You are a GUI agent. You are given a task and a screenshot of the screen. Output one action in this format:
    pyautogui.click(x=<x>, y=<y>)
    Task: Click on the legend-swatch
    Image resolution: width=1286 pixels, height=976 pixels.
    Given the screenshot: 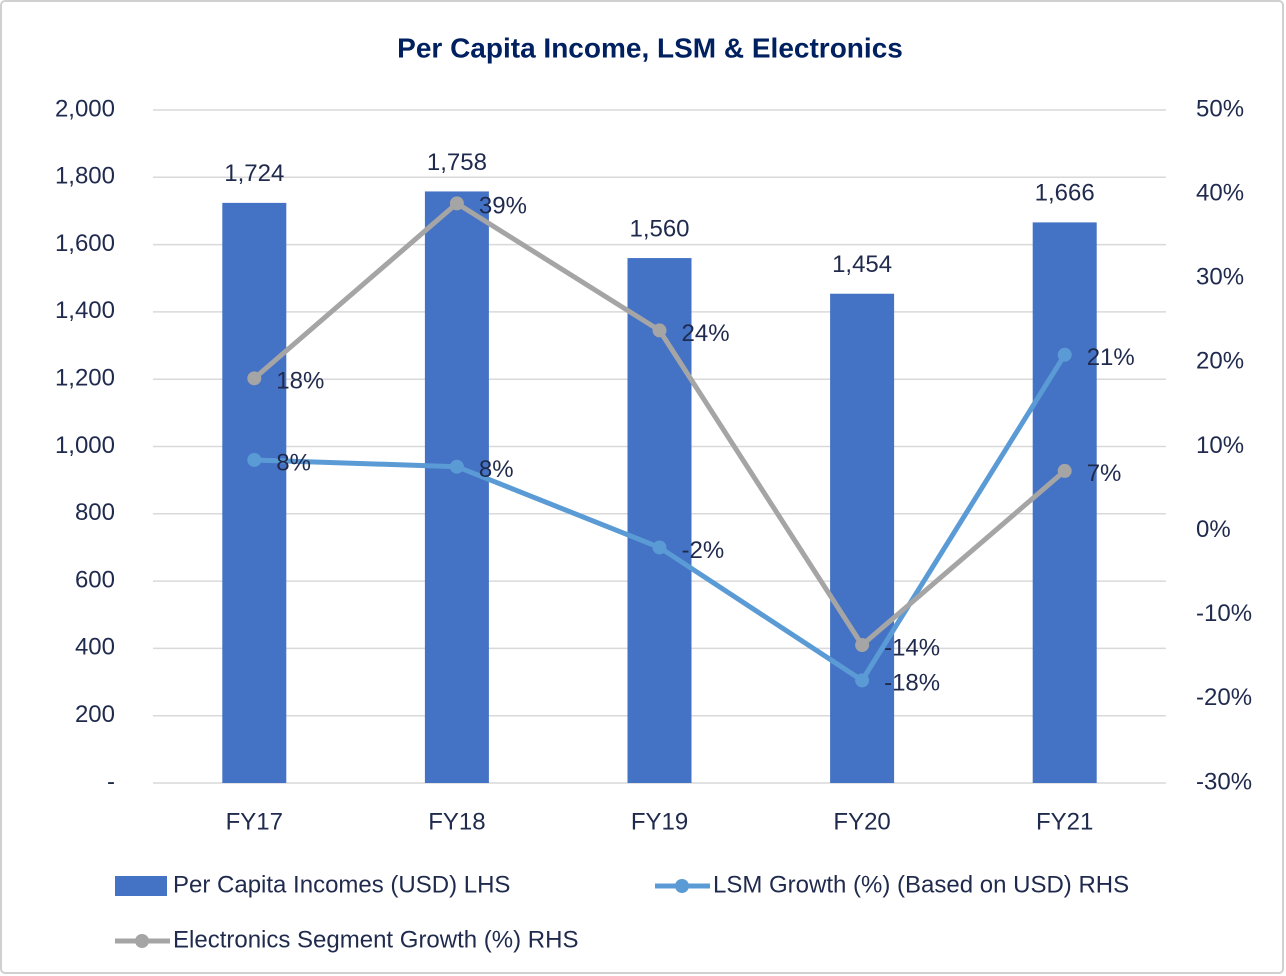 What is the action you would take?
    pyautogui.click(x=141, y=886)
    